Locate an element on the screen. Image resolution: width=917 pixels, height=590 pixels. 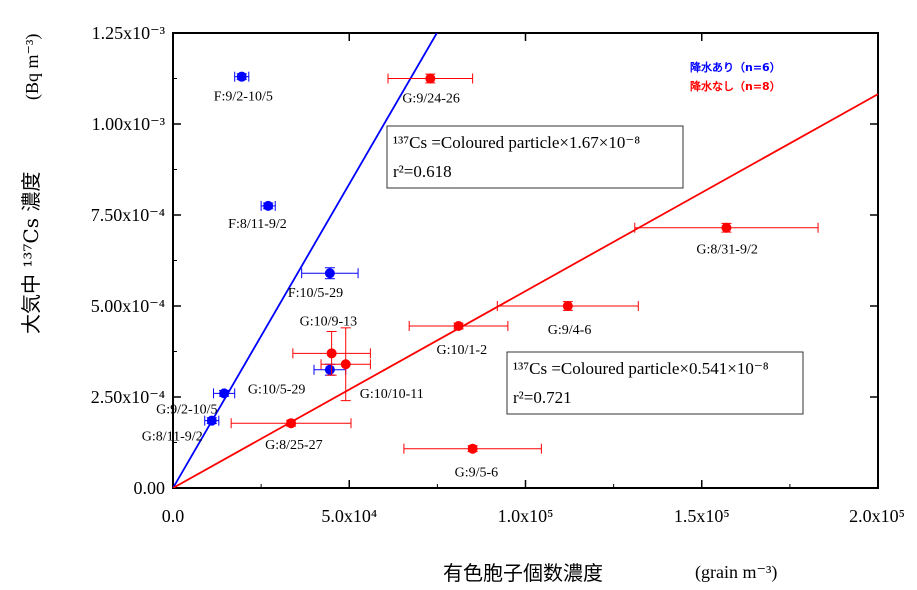
y-tick-label: 2.50x10⁻⁴ is located at coordinates (128, 397).